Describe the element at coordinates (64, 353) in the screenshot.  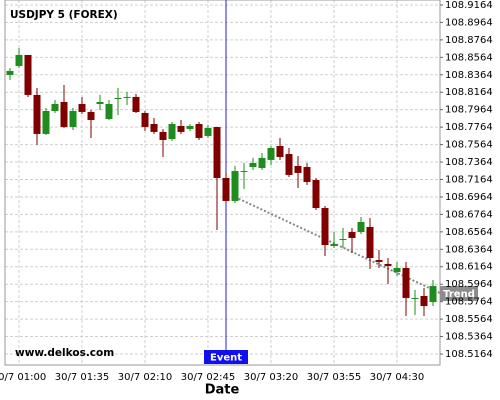
I see `watermark: www.delkos.com` at that location.